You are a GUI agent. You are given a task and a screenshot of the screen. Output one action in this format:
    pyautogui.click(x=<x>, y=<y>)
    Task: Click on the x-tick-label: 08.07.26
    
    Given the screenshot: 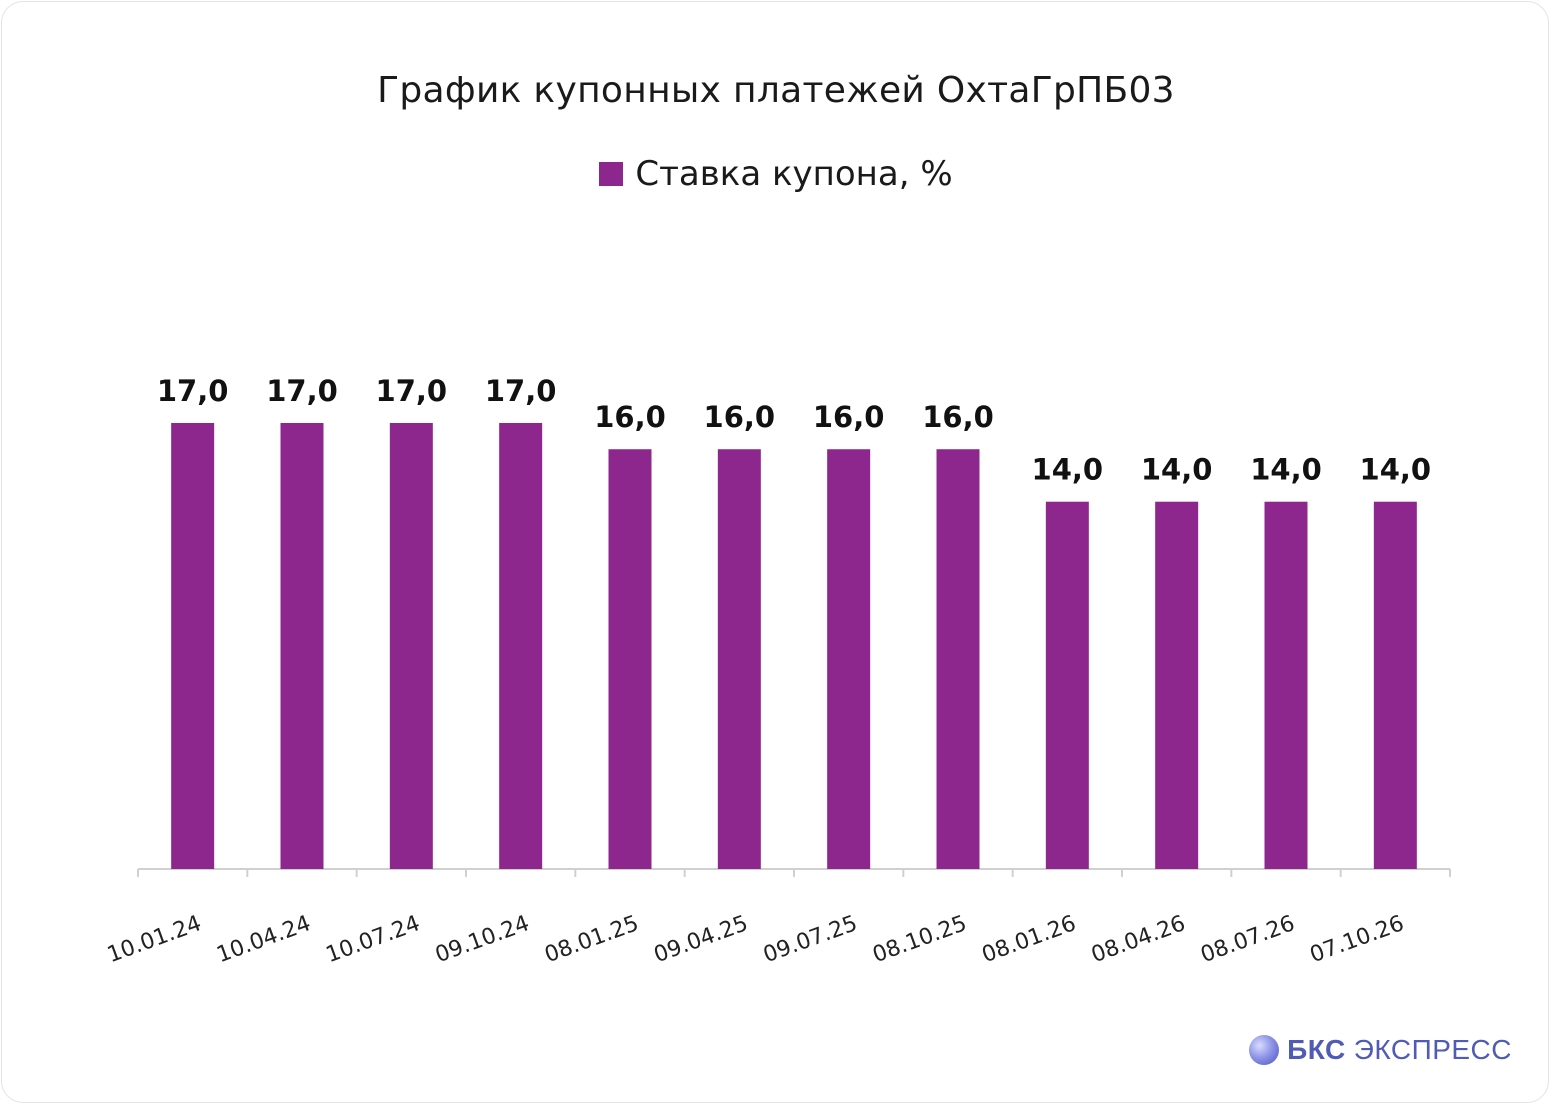 What is the action you would take?
    pyautogui.click(x=1247, y=939)
    